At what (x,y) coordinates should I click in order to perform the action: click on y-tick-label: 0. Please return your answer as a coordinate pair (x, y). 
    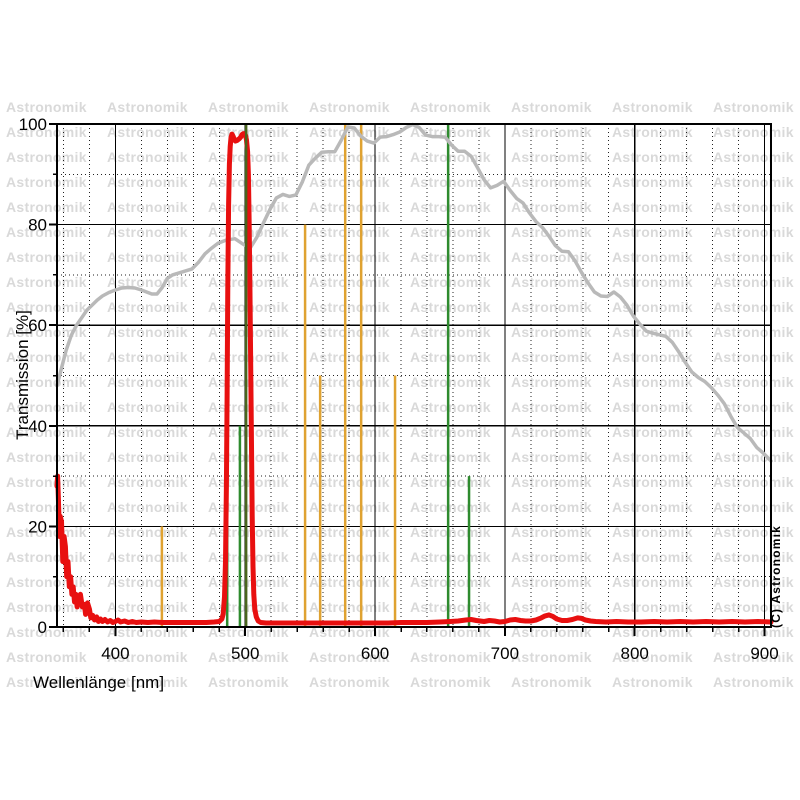
    Looking at the image, I should click on (42, 627).